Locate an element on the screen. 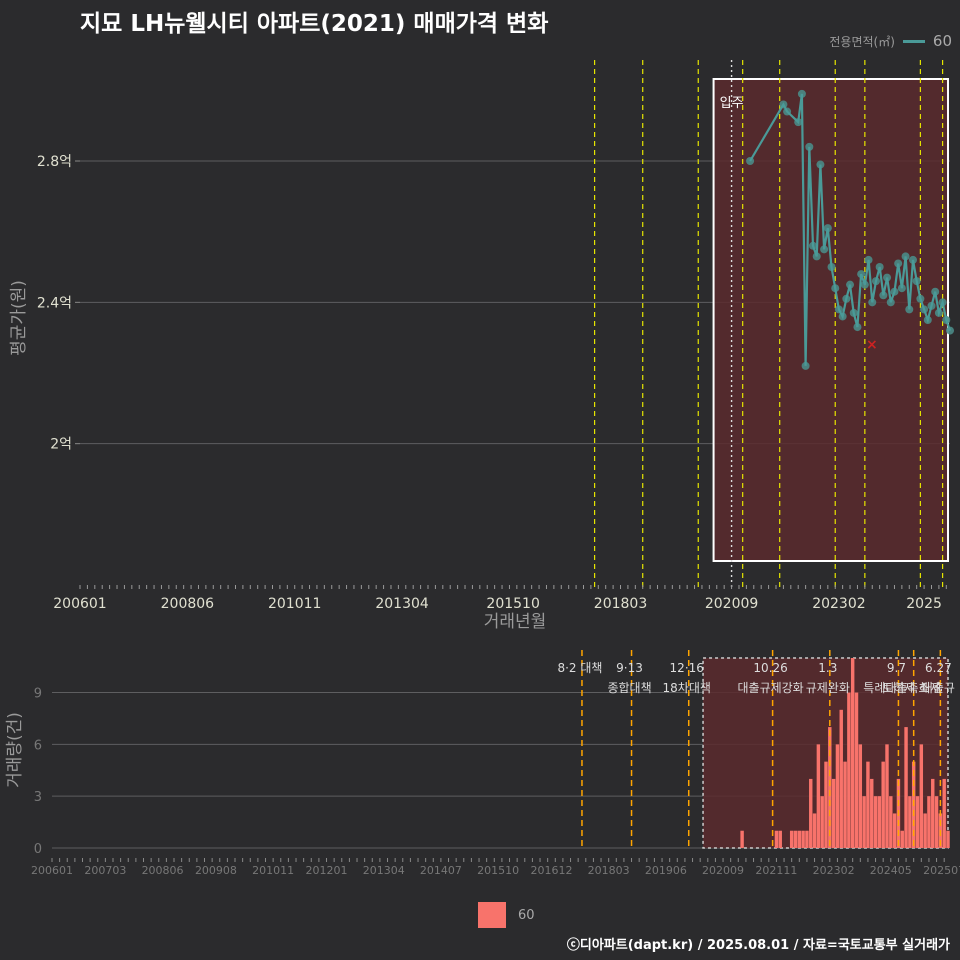 The width and height of the screenshot is (960, 960). post-move-in-region is located at coordinates (830, 320).